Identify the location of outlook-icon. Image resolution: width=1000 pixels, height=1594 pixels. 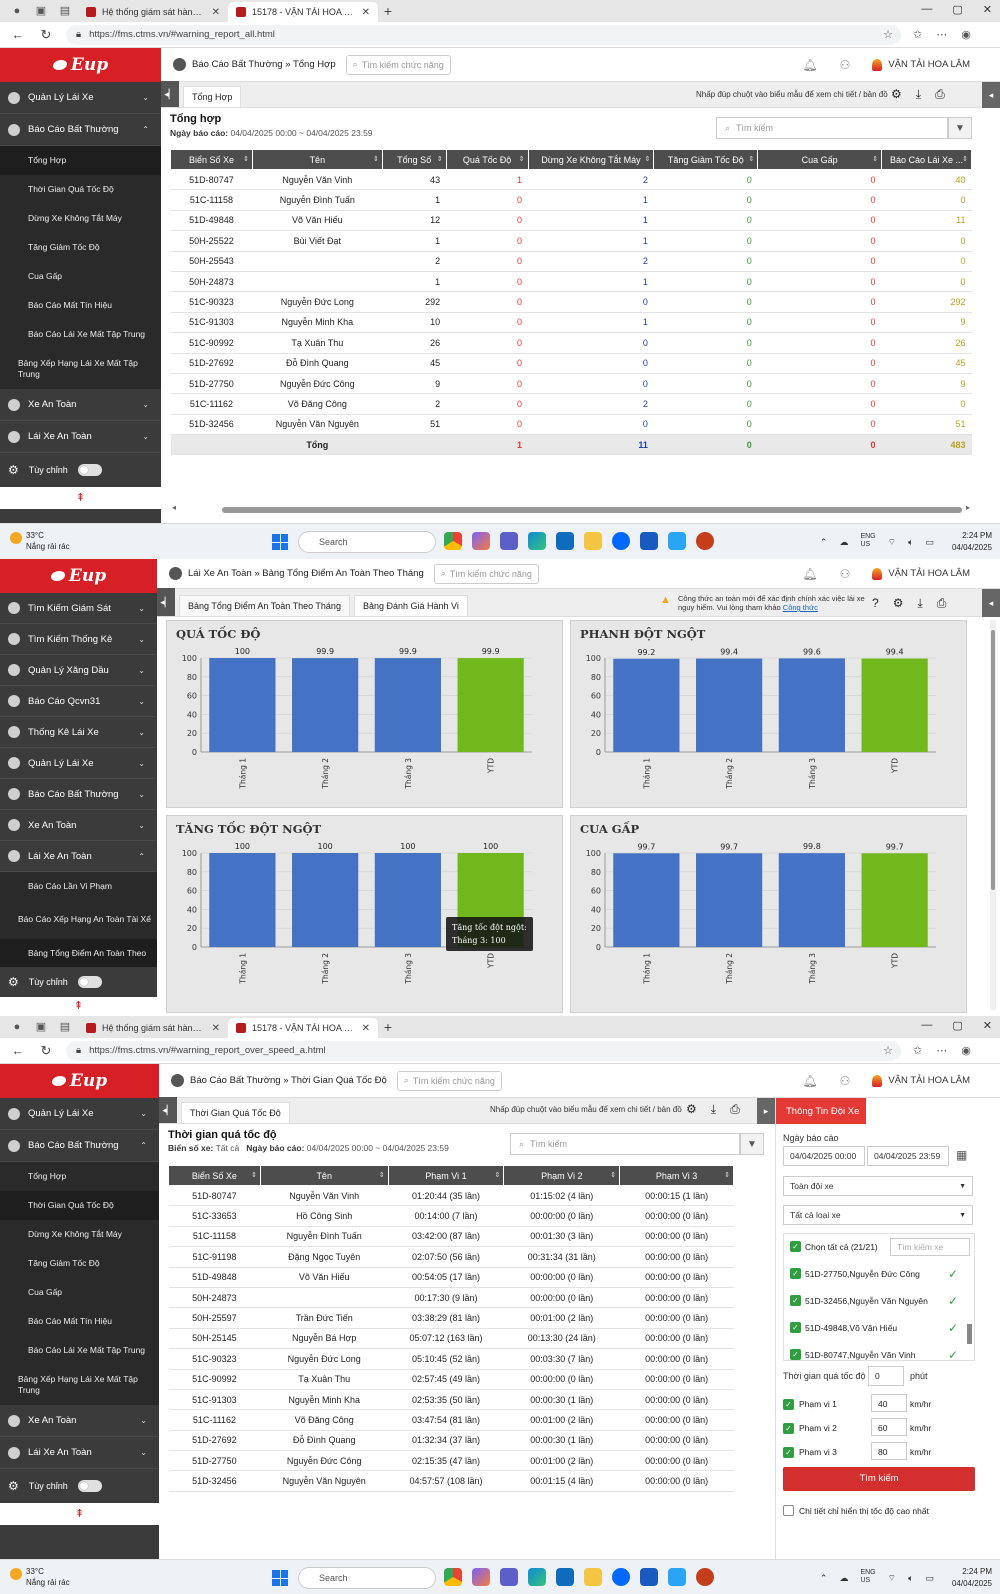
(565, 541).